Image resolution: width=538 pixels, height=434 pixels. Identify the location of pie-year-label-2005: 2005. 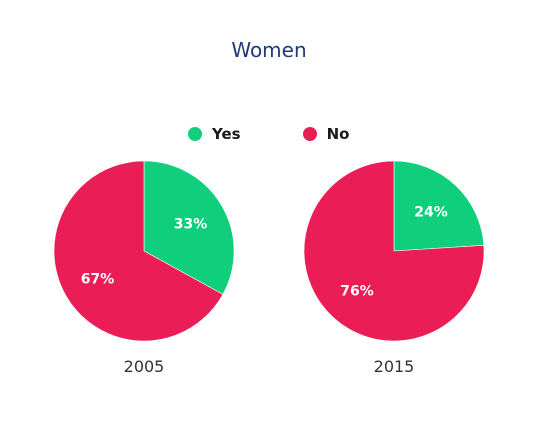
(144, 366).